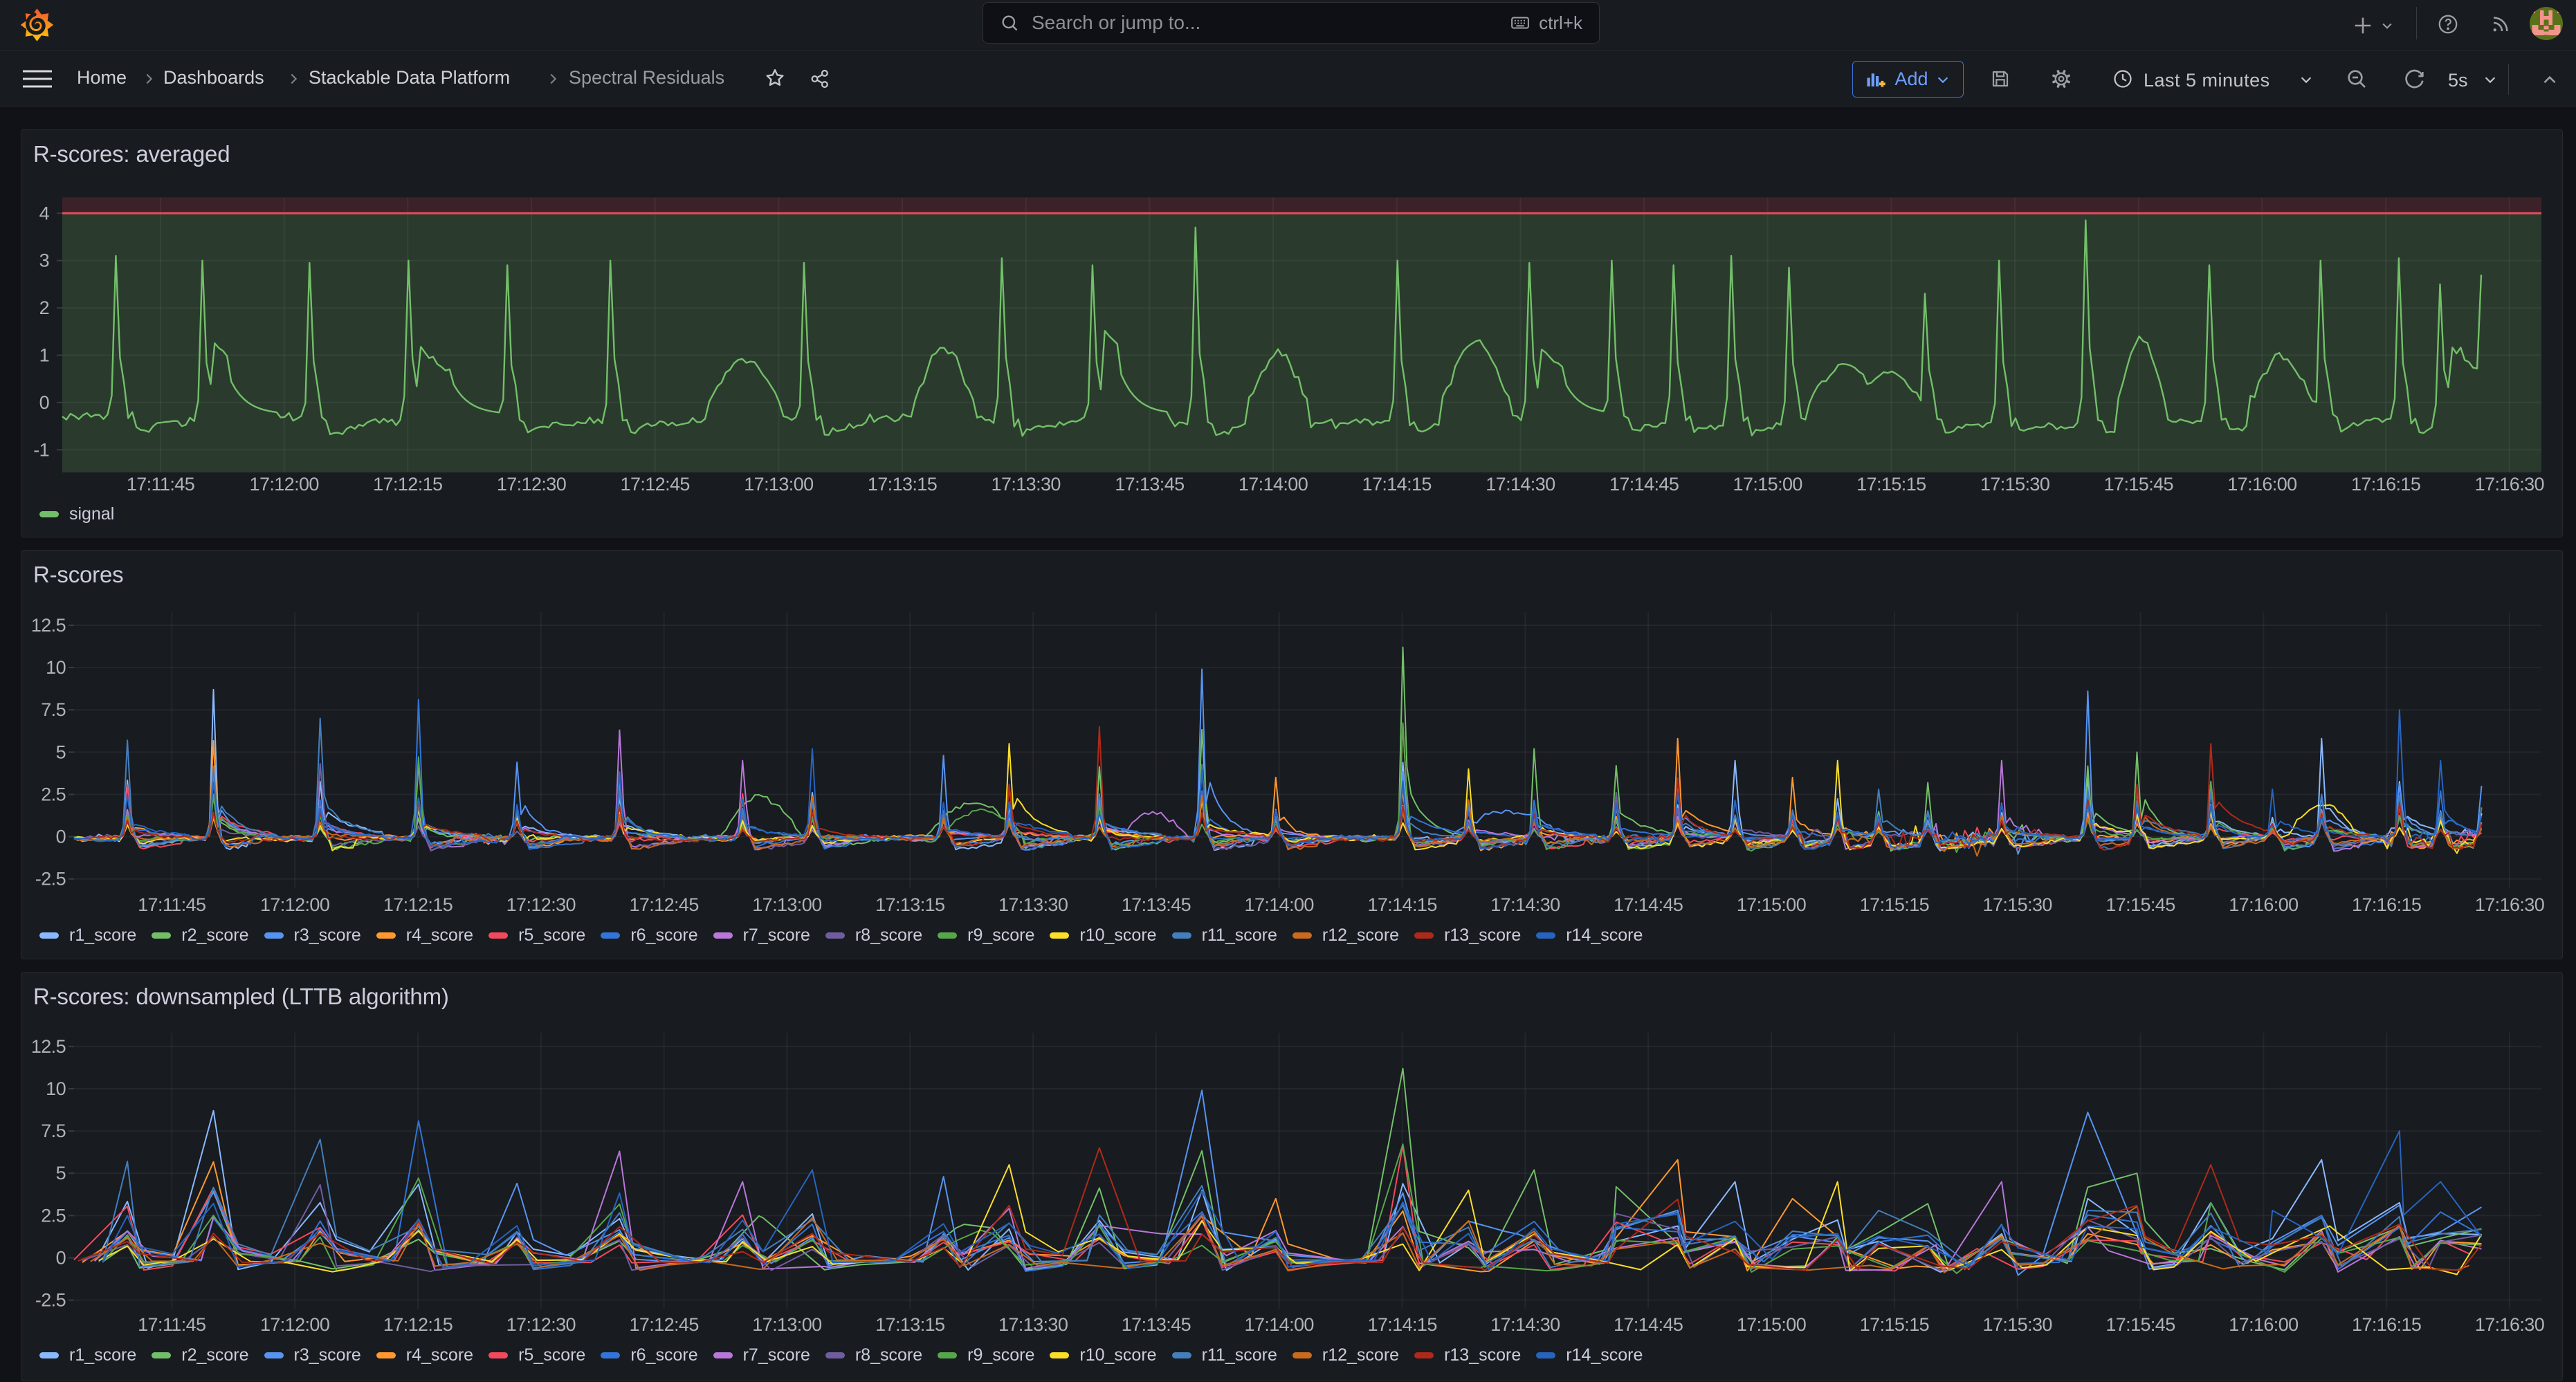  What do you see at coordinates (44, 260) in the screenshot?
I see `svg-text: 3` at bounding box center [44, 260].